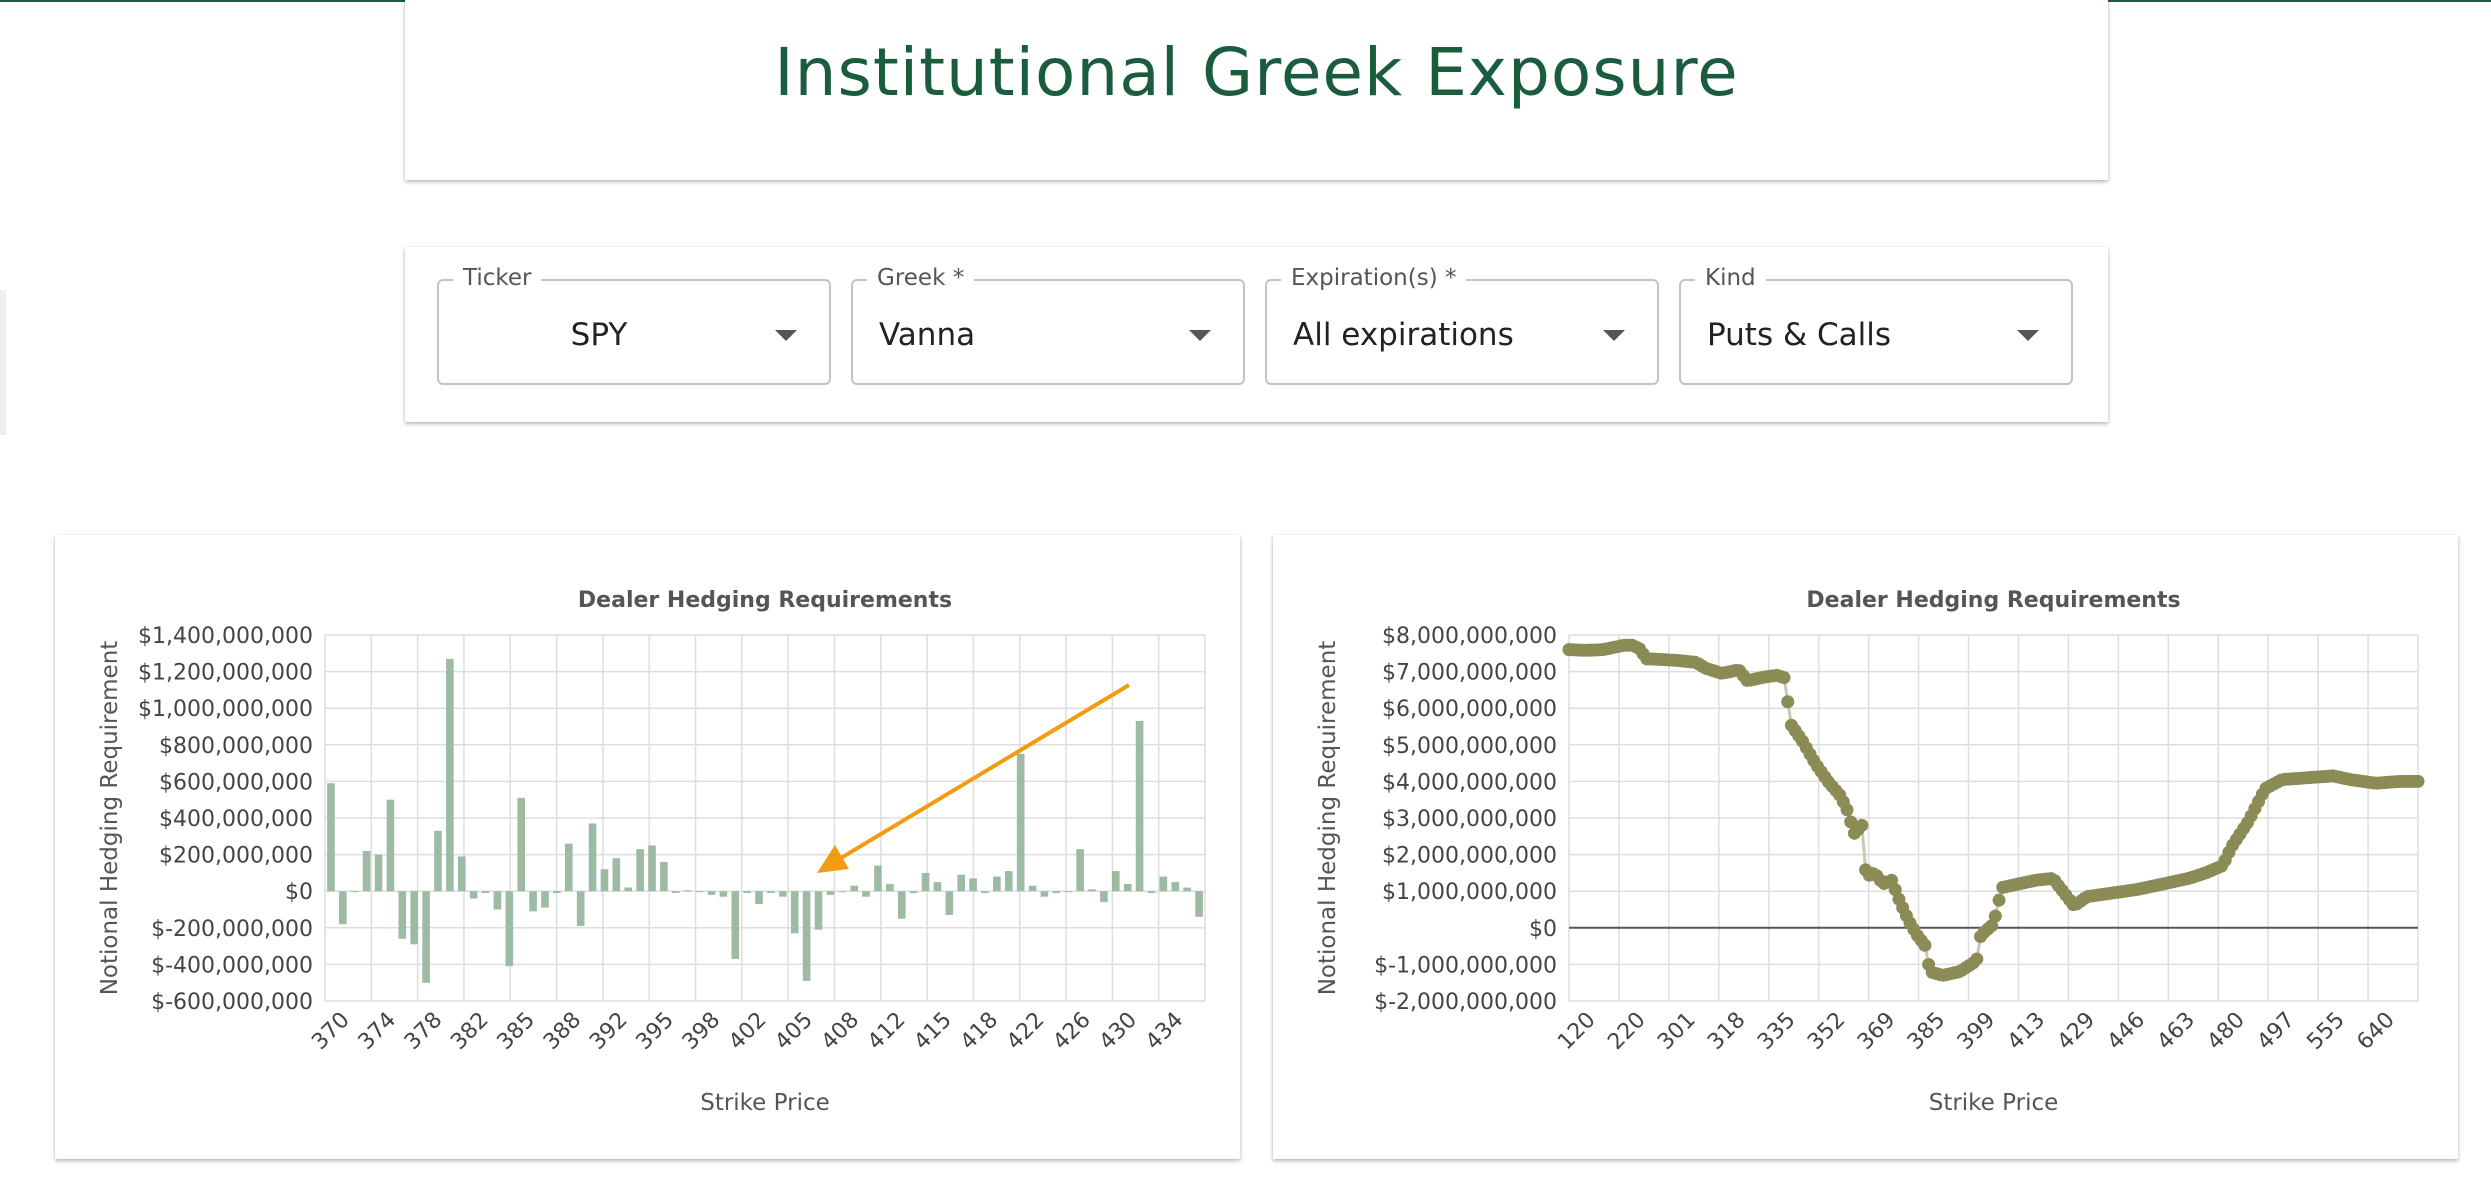  What do you see at coordinates (1776, 1031) in the screenshot?
I see `x-tick-label: 335` at bounding box center [1776, 1031].